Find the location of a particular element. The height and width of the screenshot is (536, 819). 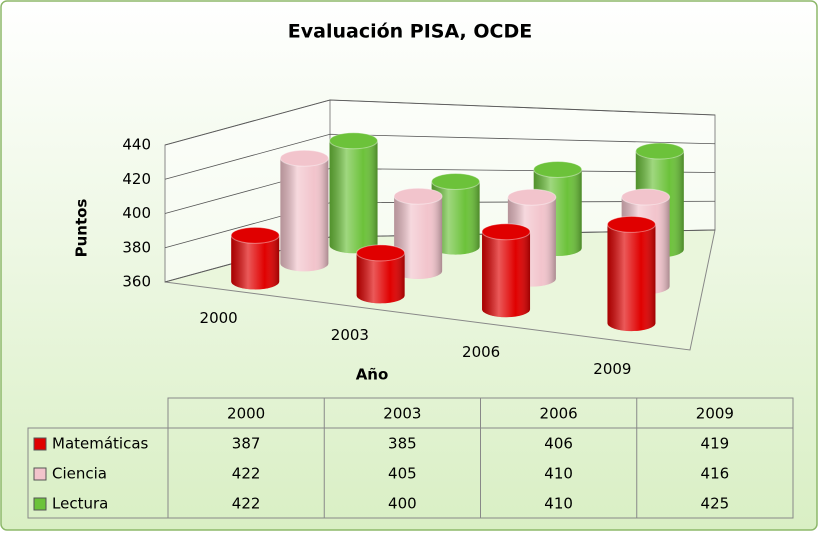

x-tick-label: 2003 is located at coordinates (350, 335).